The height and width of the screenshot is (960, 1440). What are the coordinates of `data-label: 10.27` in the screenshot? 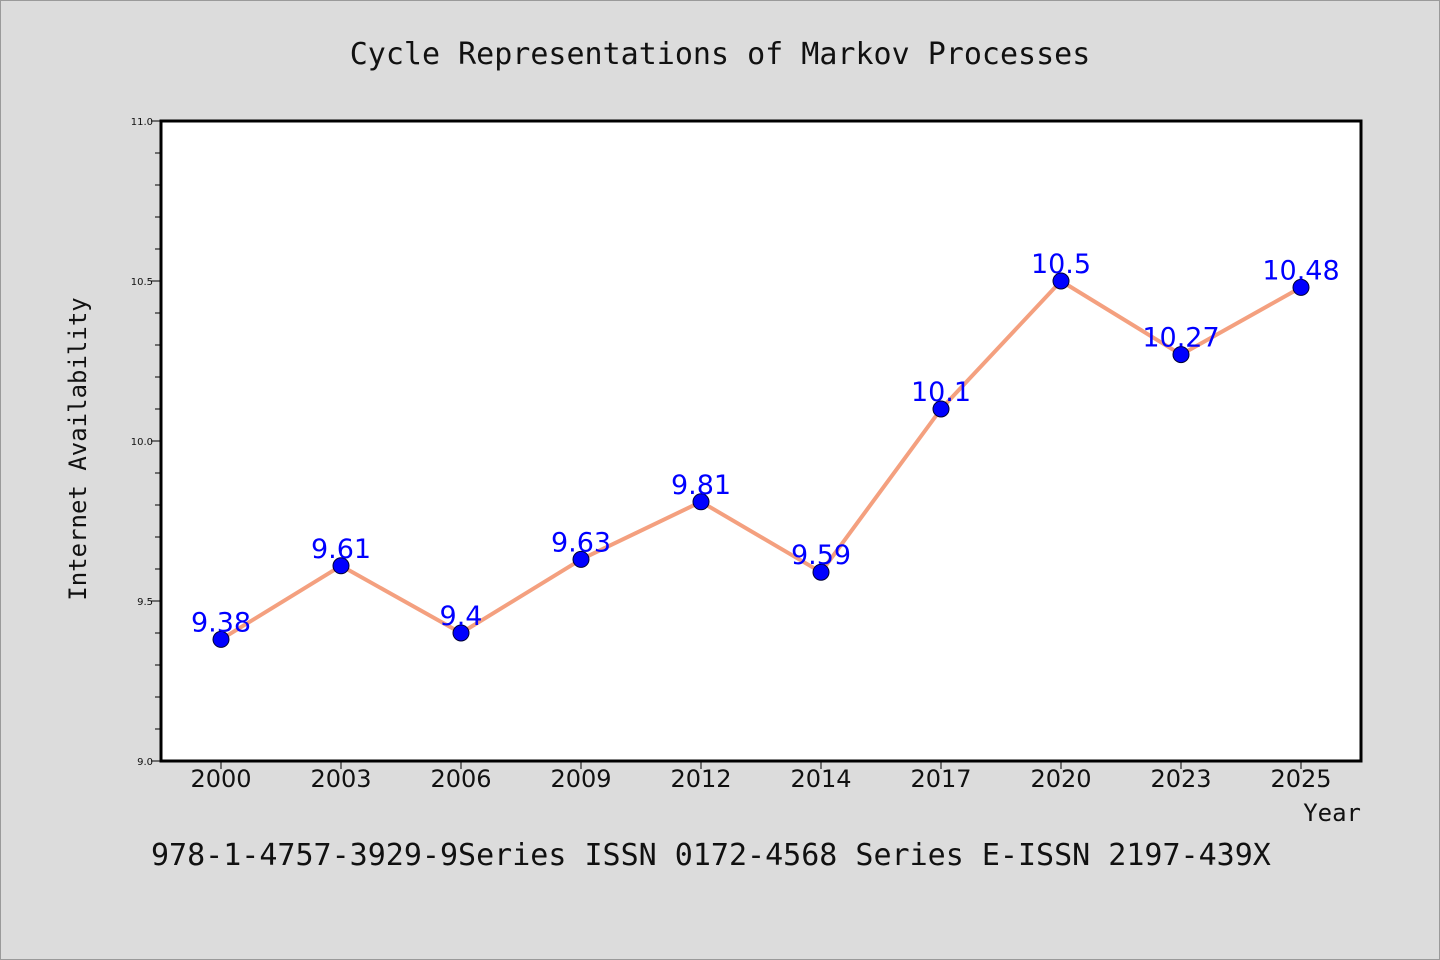 It's located at (1180, 338).